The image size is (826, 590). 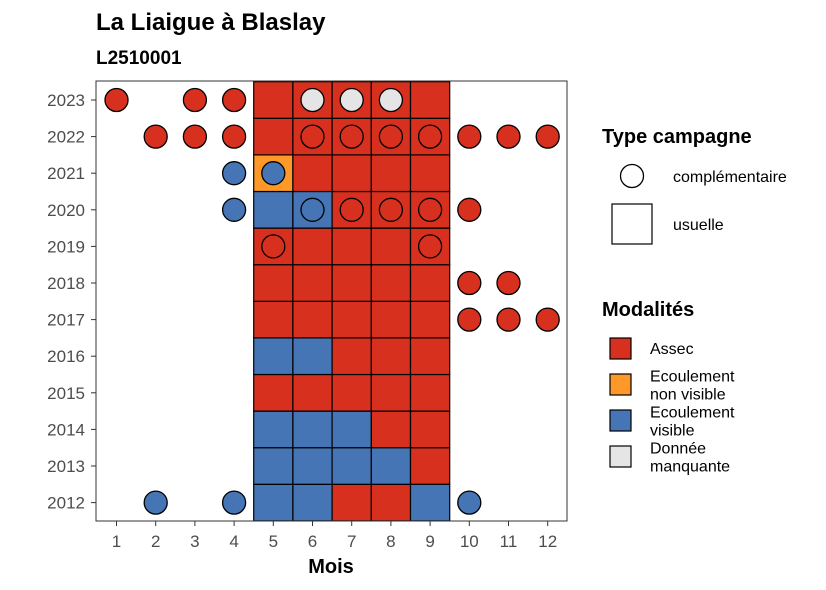 I want to click on legend-label-donn-e-manquante: Donnée, so click(x=678, y=449).